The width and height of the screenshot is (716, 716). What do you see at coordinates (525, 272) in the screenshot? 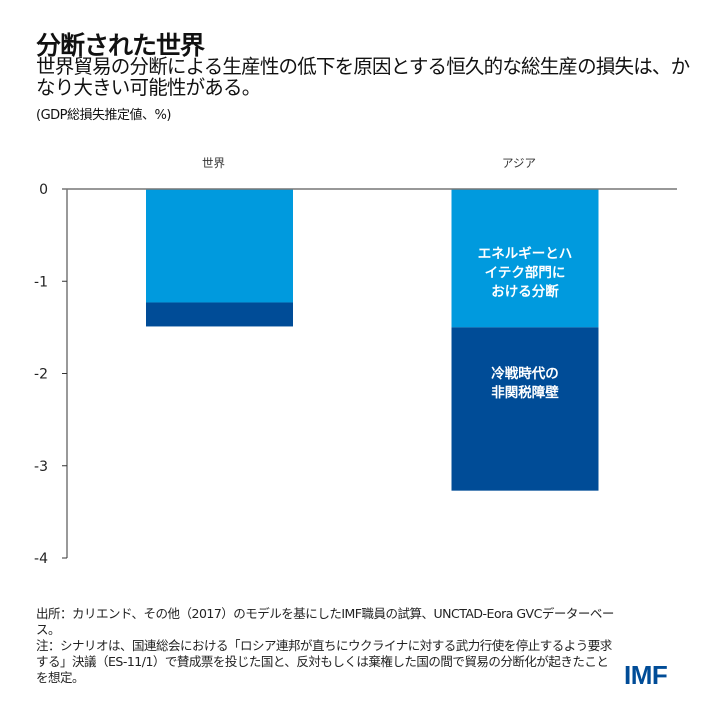
I see `segment-label: イテク部門に` at bounding box center [525, 272].